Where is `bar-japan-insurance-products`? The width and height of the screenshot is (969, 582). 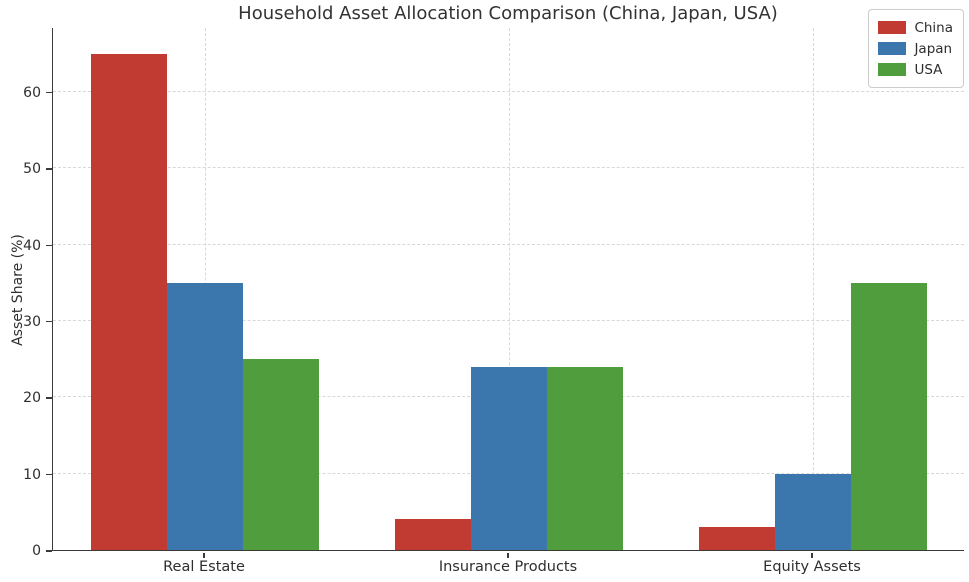
bar-japan-insurance-products is located at coordinates (509, 458).